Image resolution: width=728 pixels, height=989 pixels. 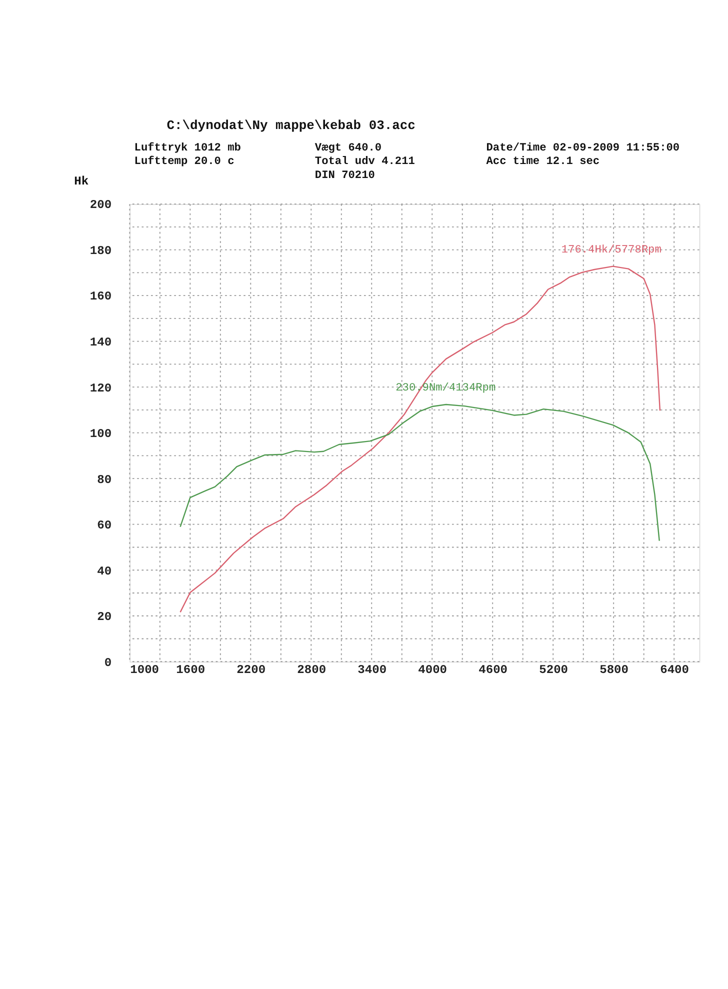 What do you see at coordinates (614, 670) in the screenshot?
I see `x-tick-label: 5800` at bounding box center [614, 670].